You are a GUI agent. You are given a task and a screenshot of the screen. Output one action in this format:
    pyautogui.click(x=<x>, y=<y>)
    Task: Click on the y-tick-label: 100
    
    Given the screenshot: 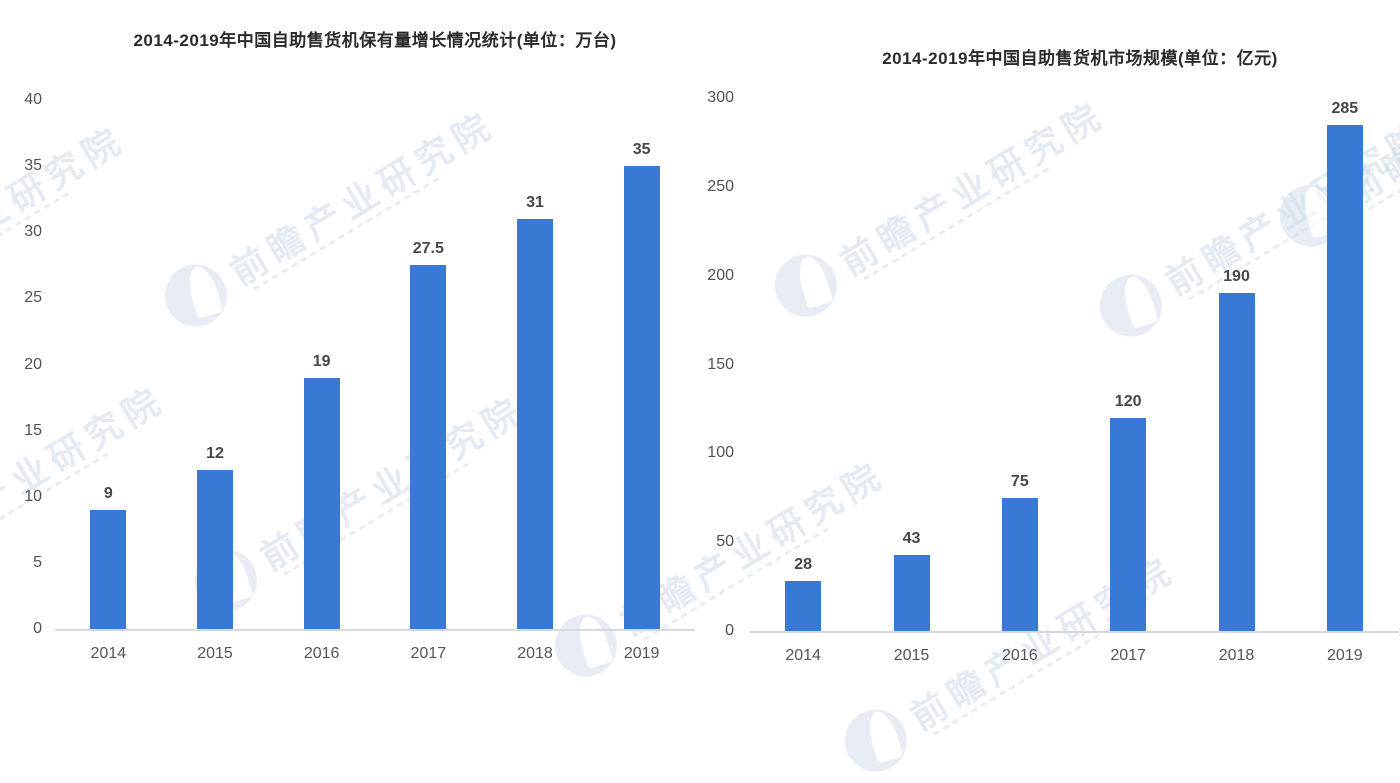 What is the action you would take?
    pyautogui.click(x=720, y=453)
    